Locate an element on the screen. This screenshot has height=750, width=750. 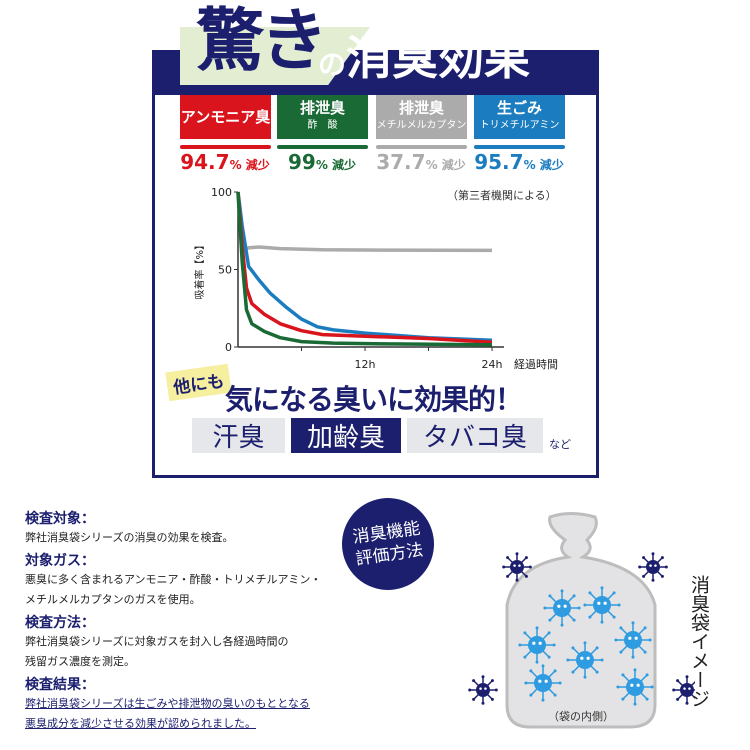
bag-shape is located at coordinates (581, 620).